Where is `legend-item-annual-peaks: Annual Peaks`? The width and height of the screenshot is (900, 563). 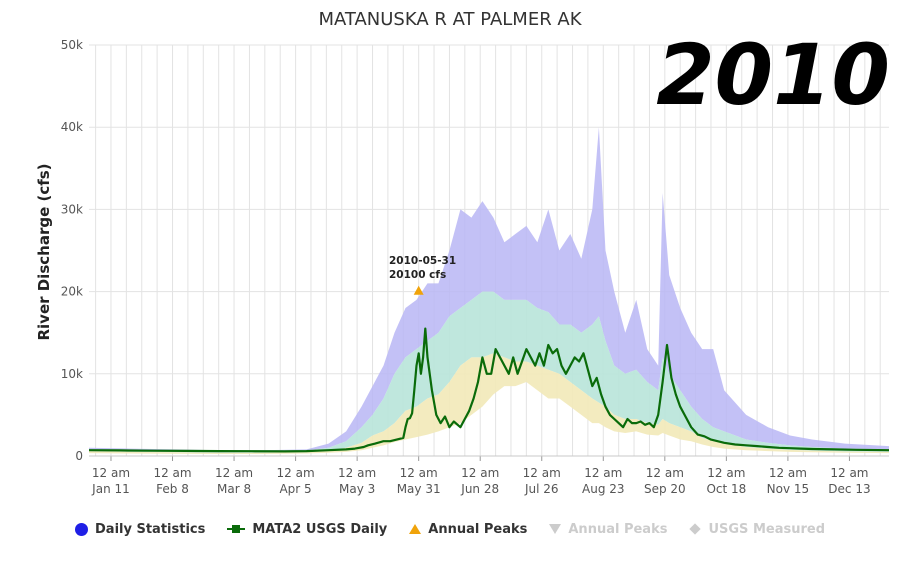
legend-item-annual-peaks: Annual Peaks is located at coordinates (468, 529).